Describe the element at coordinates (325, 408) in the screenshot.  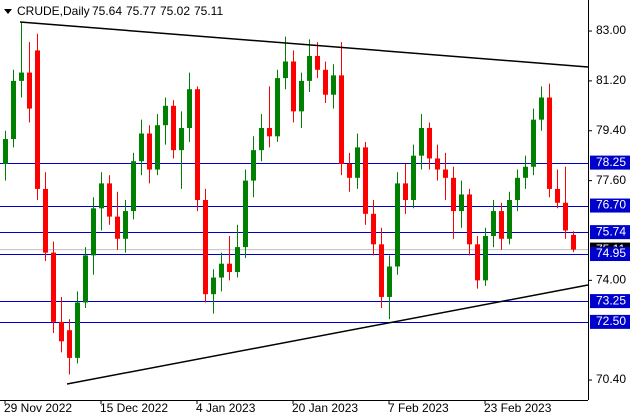
I see `x-tick-label: 20 Jan 2023` at that location.